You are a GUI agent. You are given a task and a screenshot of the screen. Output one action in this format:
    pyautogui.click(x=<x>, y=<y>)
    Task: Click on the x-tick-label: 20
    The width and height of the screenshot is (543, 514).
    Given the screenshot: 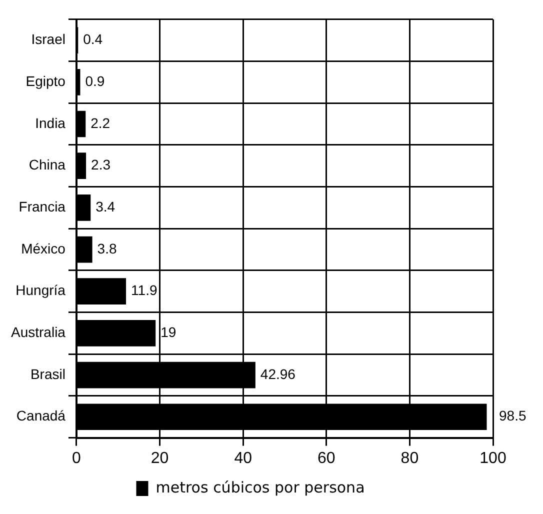 What is the action you would take?
    pyautogui.click(x=159, y=458)
    